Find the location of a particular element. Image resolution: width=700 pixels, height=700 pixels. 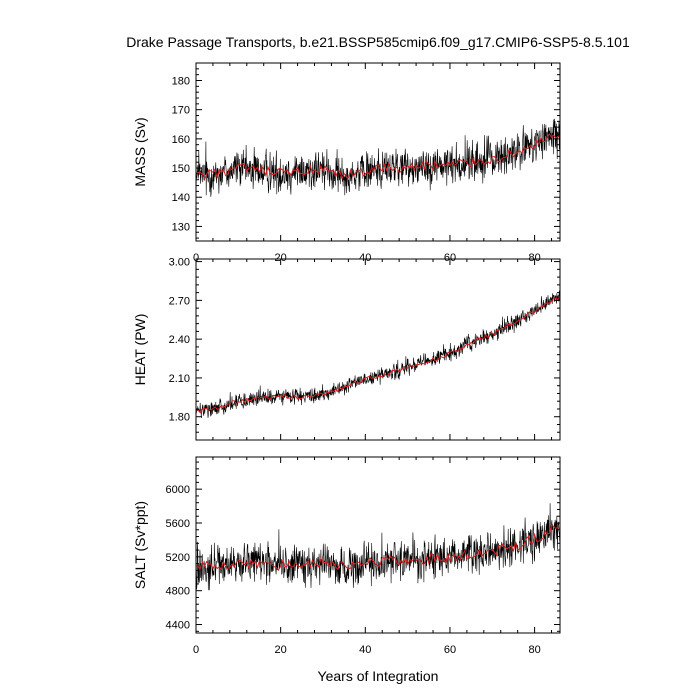

y-tick-label: 2.70 is located at coordinates (179, 301).